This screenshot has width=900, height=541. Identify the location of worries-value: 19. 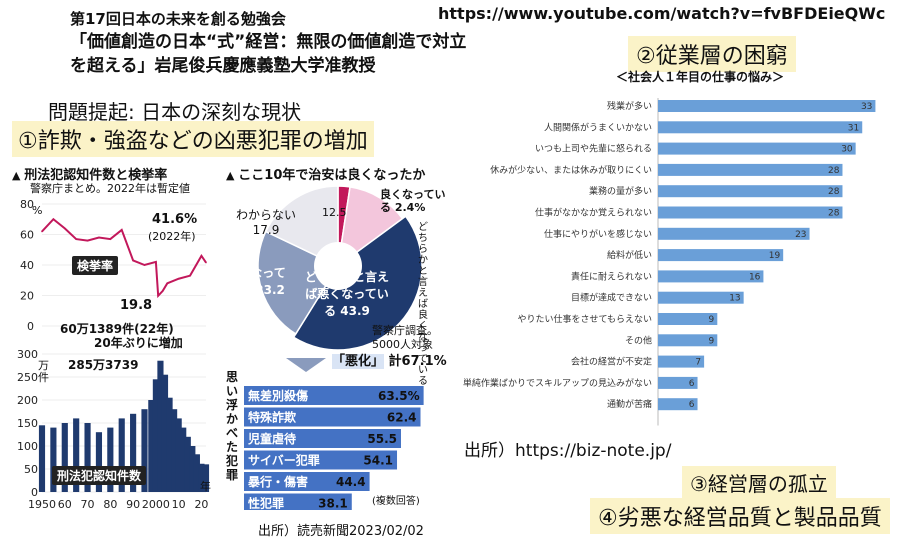
(775, 256).